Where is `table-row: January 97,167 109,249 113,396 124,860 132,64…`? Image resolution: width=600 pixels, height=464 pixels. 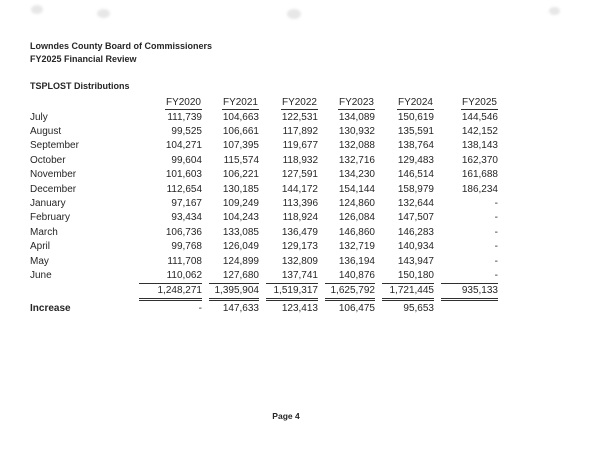
table-row: January 97,167 109,249 113,396 124,860 132,64… is located at coordinates (264, 203).